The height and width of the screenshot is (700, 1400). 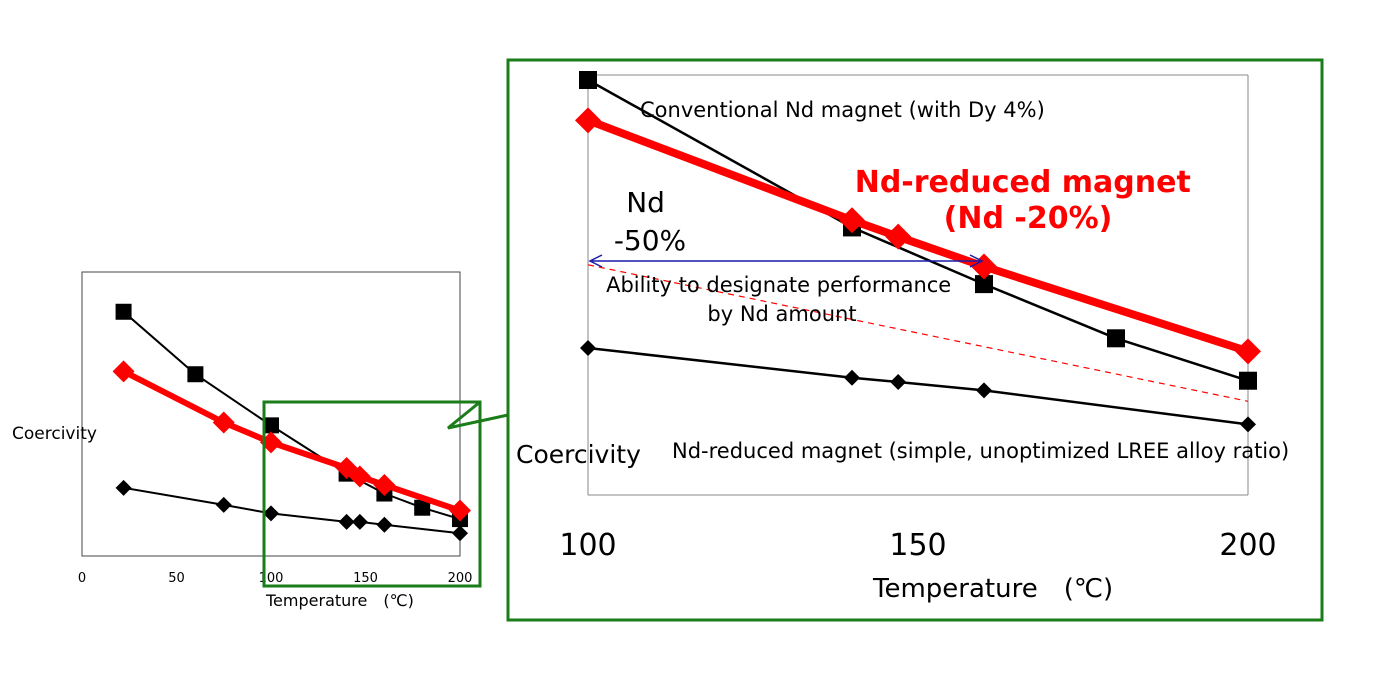 What do you see at coordinates (587, 545) in the screenshot?
I see `chart1-x-tick-0: 100` at bounding box center [587, 545].